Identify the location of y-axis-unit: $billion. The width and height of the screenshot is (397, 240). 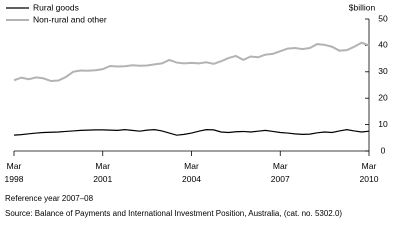
(362, 7).